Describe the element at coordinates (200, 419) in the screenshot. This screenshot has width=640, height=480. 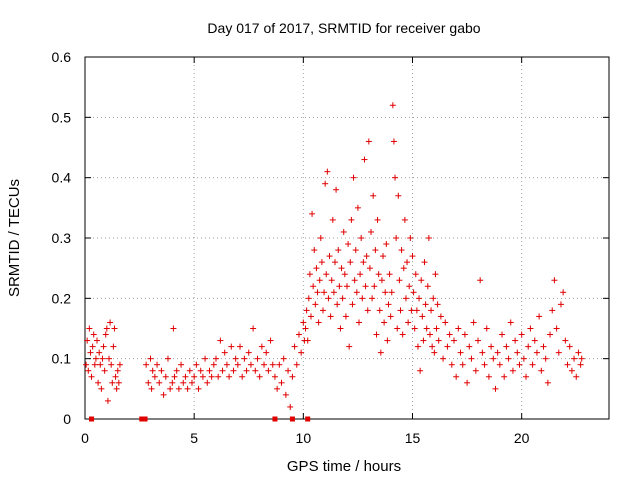
I see `gap-markers` at that location.